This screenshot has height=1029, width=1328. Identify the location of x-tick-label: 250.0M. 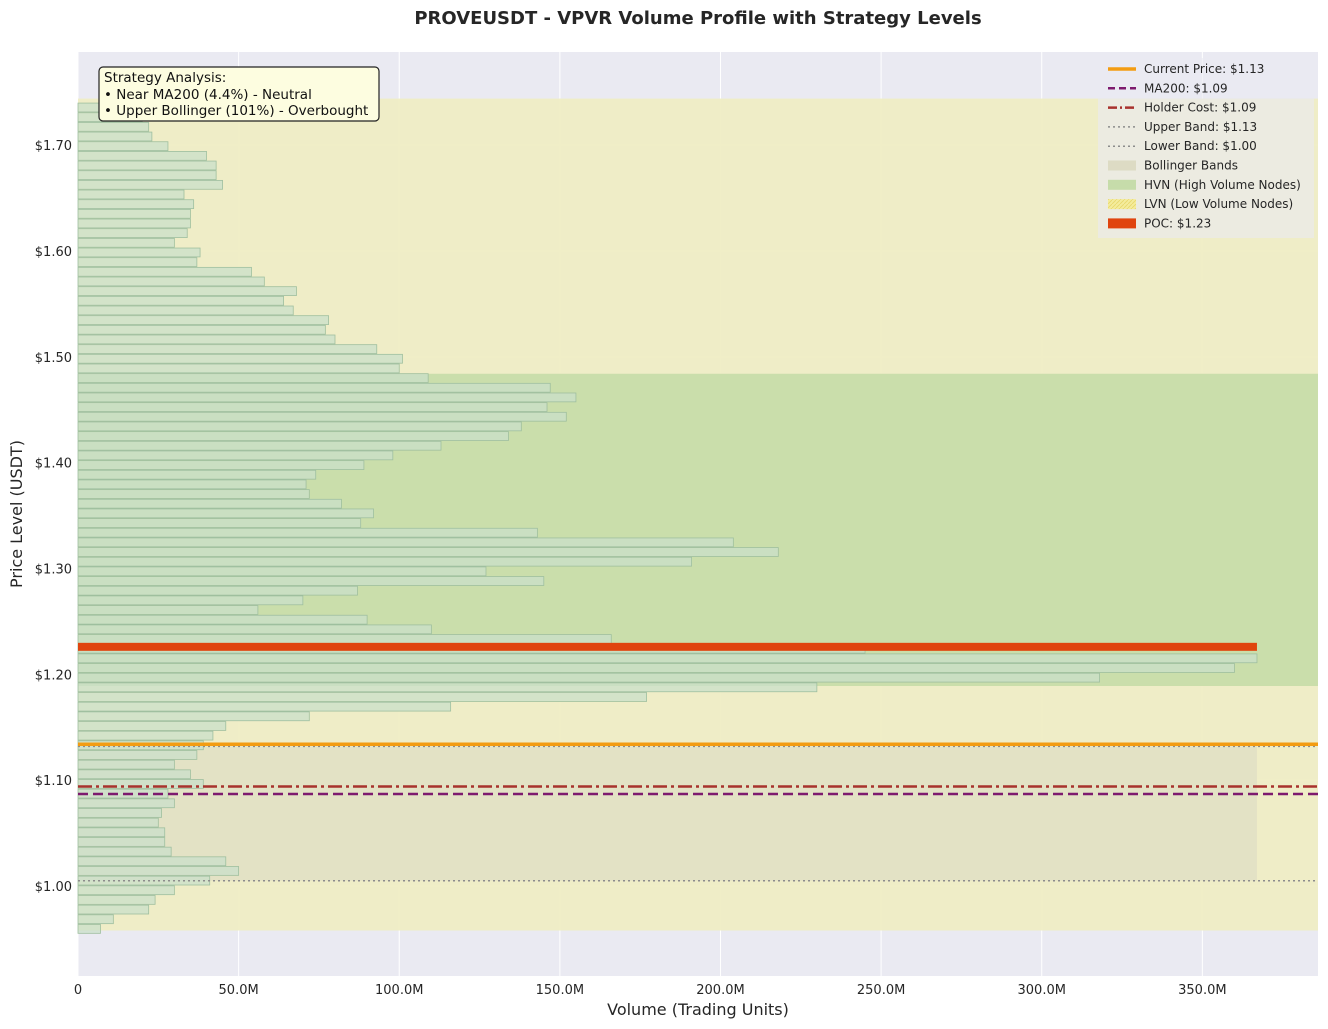
(881, 990).